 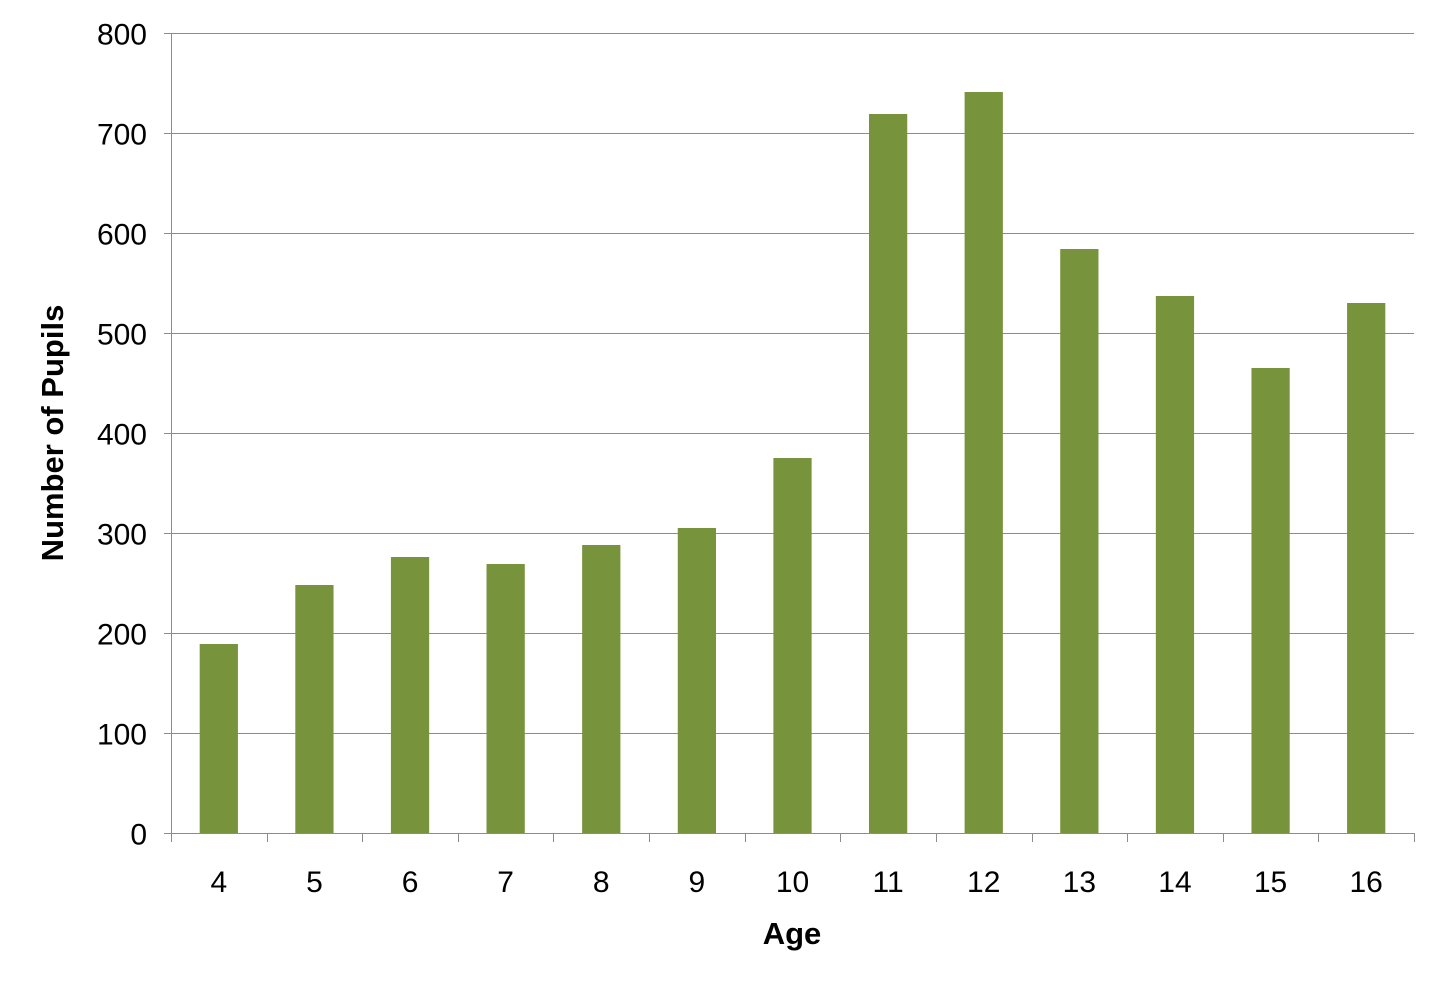 I want to click on y-tick-label: 500, so click(x=122, y=335).